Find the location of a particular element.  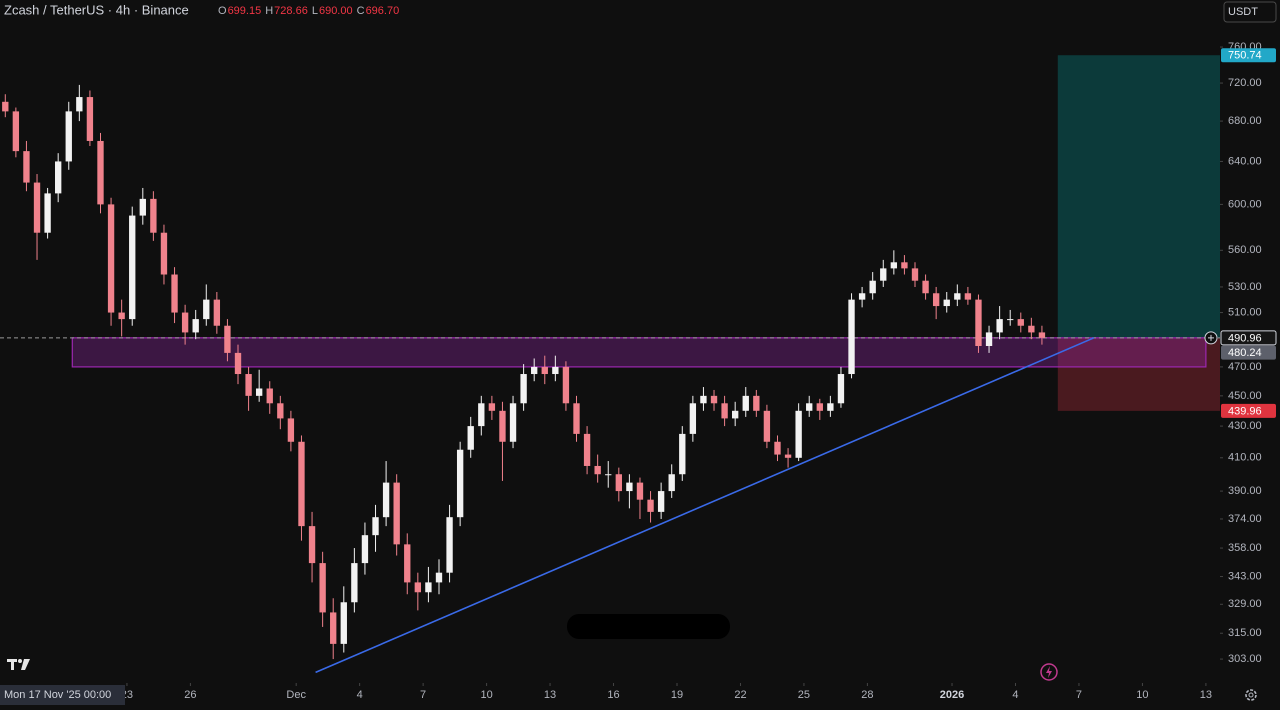

x-tick-label: 22 is located at coordinates (740, 695).